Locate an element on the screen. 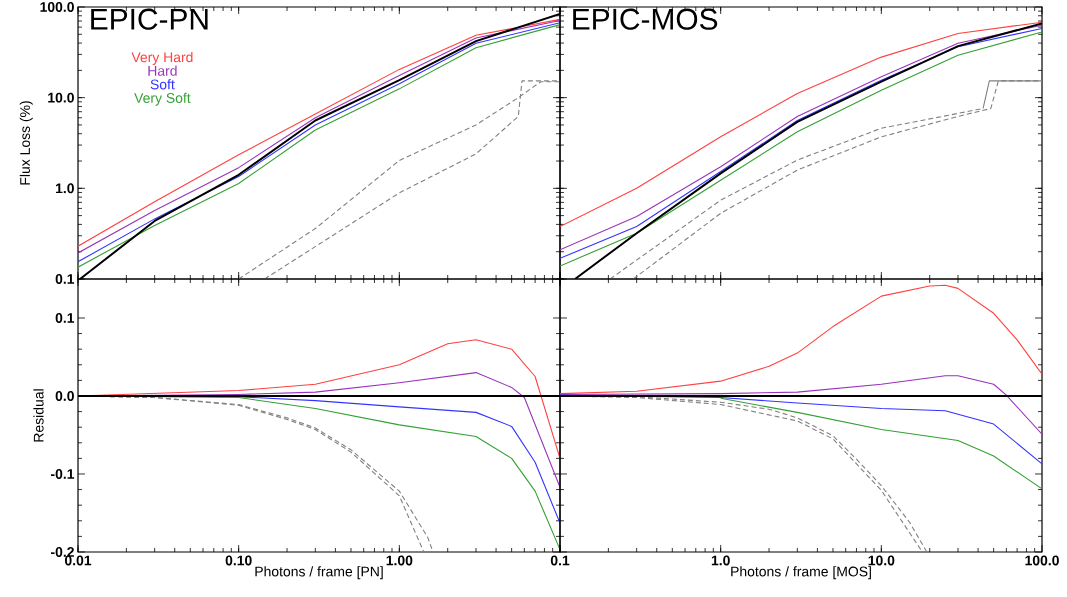 This screenshot has height=597, width=1067. x-tick-label: 0.01 is located at coordinates (78, 560).